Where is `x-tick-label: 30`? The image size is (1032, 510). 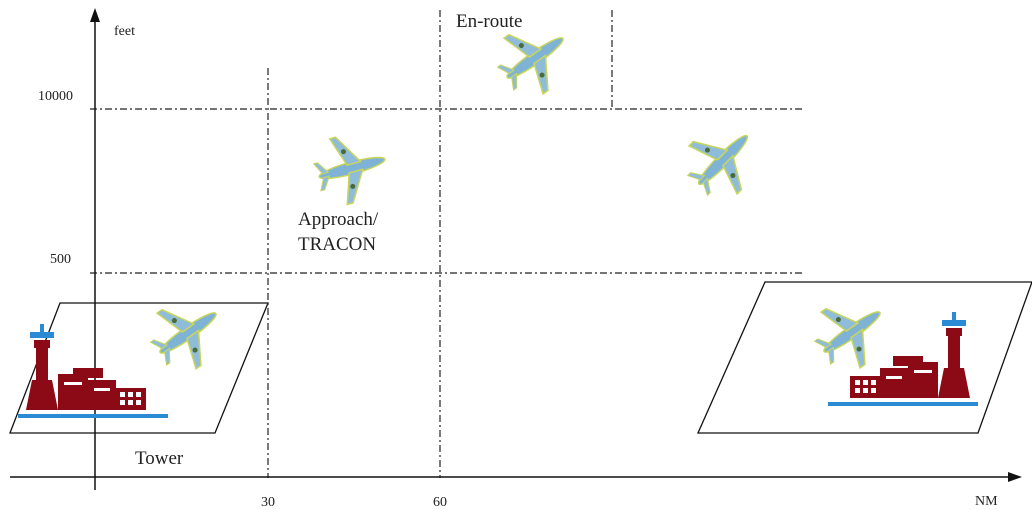
x-tick-label: 30 is located at coordinates (268, 502).